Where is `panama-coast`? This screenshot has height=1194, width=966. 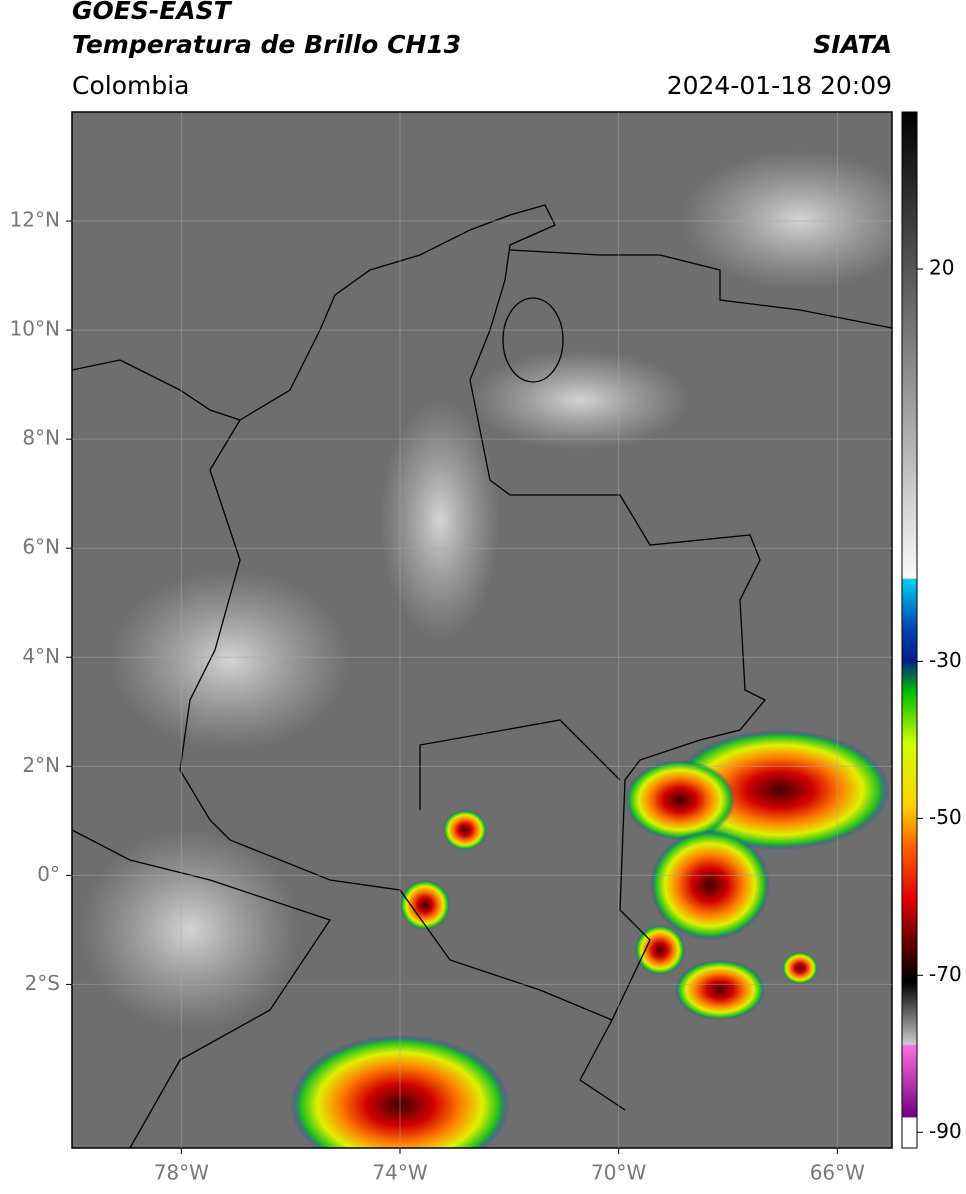 panama-coast is located at coordinates (156, 390).